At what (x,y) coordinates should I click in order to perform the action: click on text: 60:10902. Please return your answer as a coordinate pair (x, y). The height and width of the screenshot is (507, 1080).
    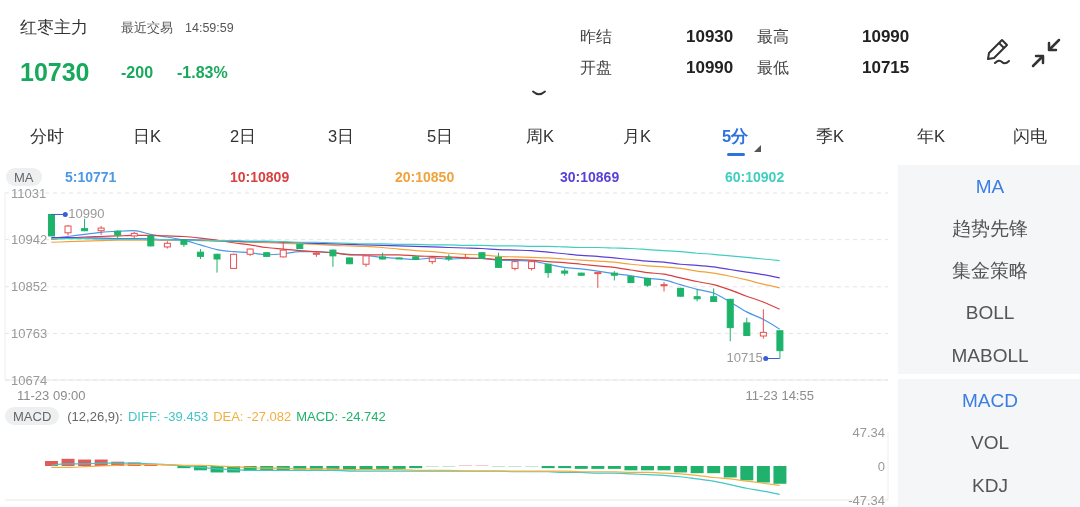
    Looking at the image, I should click on (755, 176).